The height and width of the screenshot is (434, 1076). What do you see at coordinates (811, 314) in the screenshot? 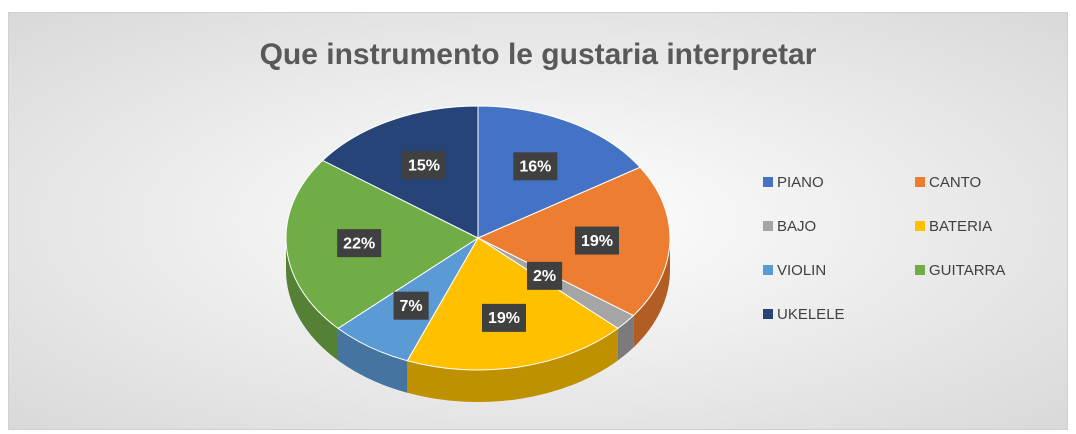
I see `legend-label: UKELELE` at bounding box center [811, 314].